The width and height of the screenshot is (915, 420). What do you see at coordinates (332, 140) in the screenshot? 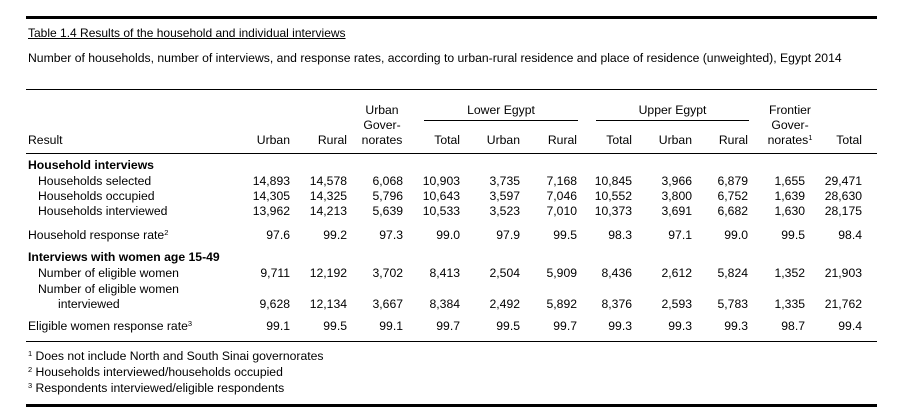
I see `header-rural: Rural` at bounding box center [332, 140].